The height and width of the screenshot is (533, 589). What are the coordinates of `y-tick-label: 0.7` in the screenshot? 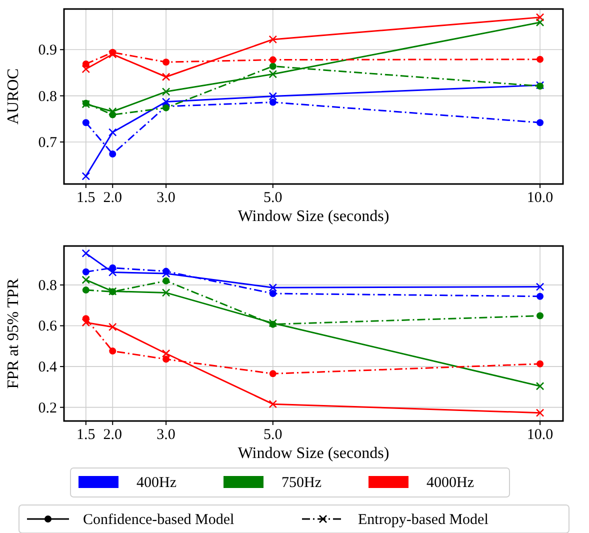 It's located at (48, 142).